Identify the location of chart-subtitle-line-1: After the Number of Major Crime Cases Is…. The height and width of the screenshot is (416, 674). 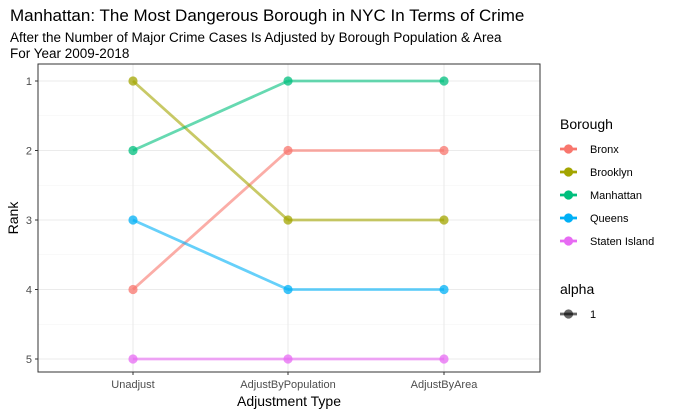
(256, 37).